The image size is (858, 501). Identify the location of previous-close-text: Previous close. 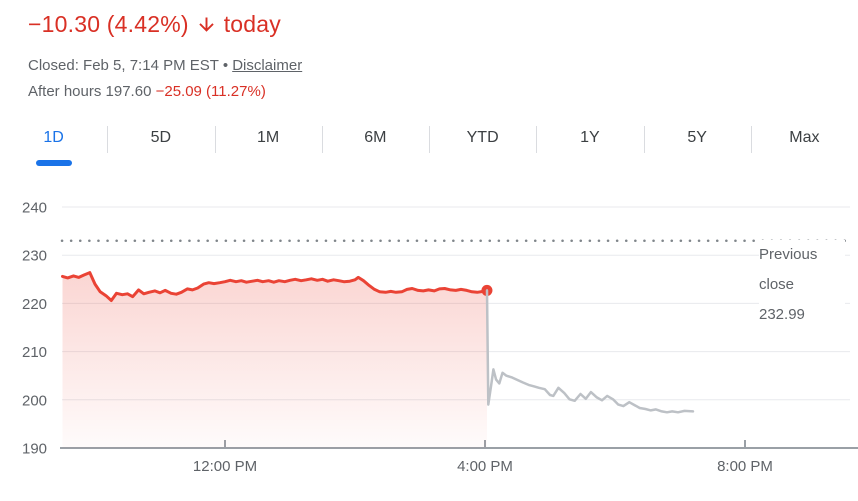
(788, 269).